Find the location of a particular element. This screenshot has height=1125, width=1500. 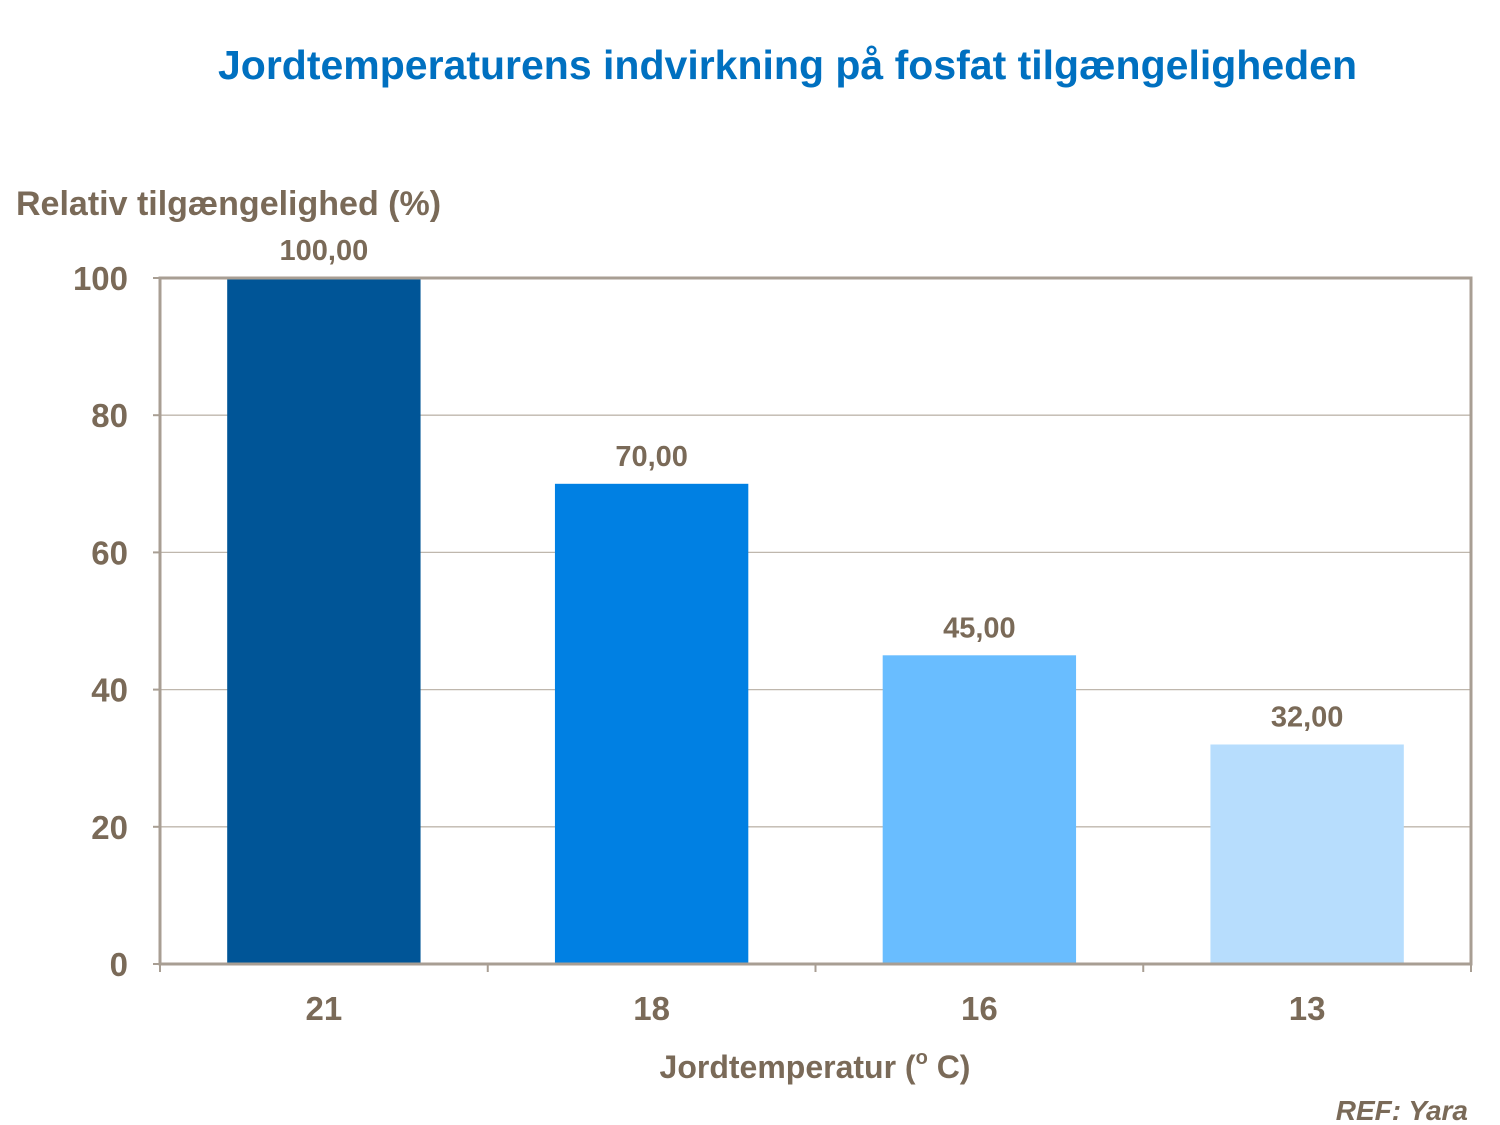

x-axis-title: Jordtemperatur (o C) is located at coordinates (815, 1066).